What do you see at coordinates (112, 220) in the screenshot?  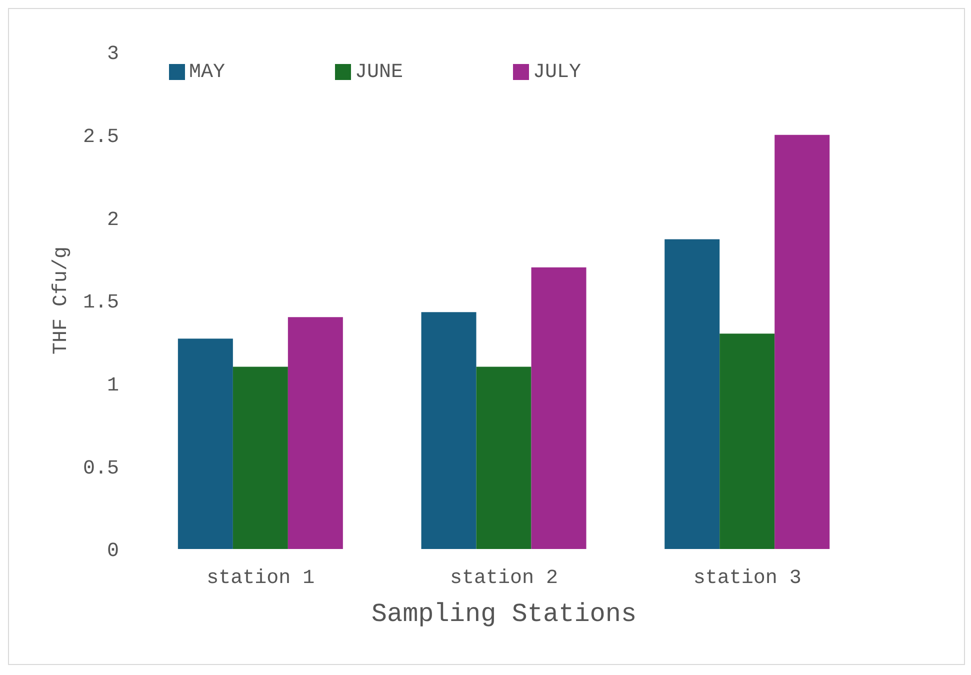 I see `y-tick-label: 2` at bounding box center [112, 220].